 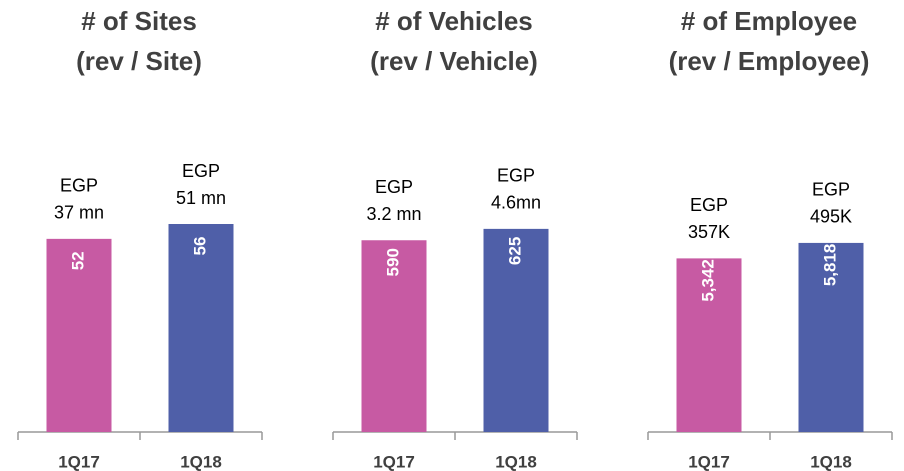 What do you see at coordinates (454, 61) in the screenshot?
I see `chart-subtitle: (rev / Vehicle)` at bounding box center [454, 61].